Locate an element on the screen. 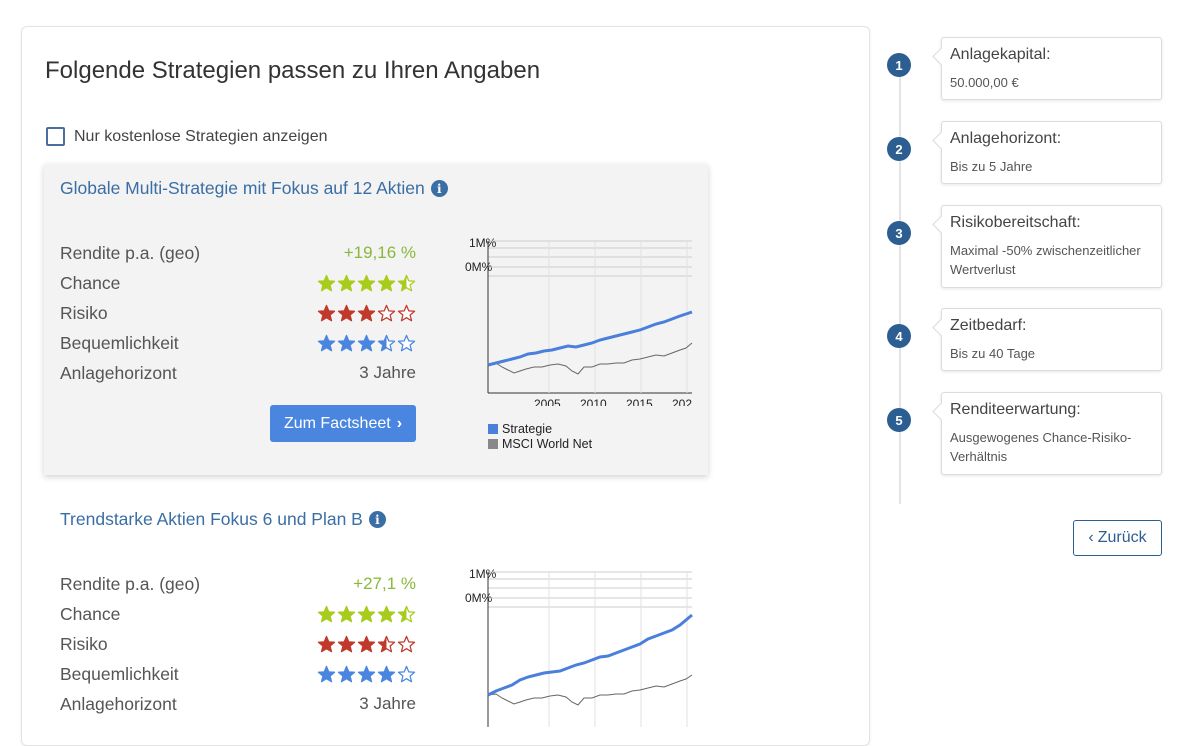 The image size is (1180, 746). step-number-badge: 3 is located at coordinates (899, 233).